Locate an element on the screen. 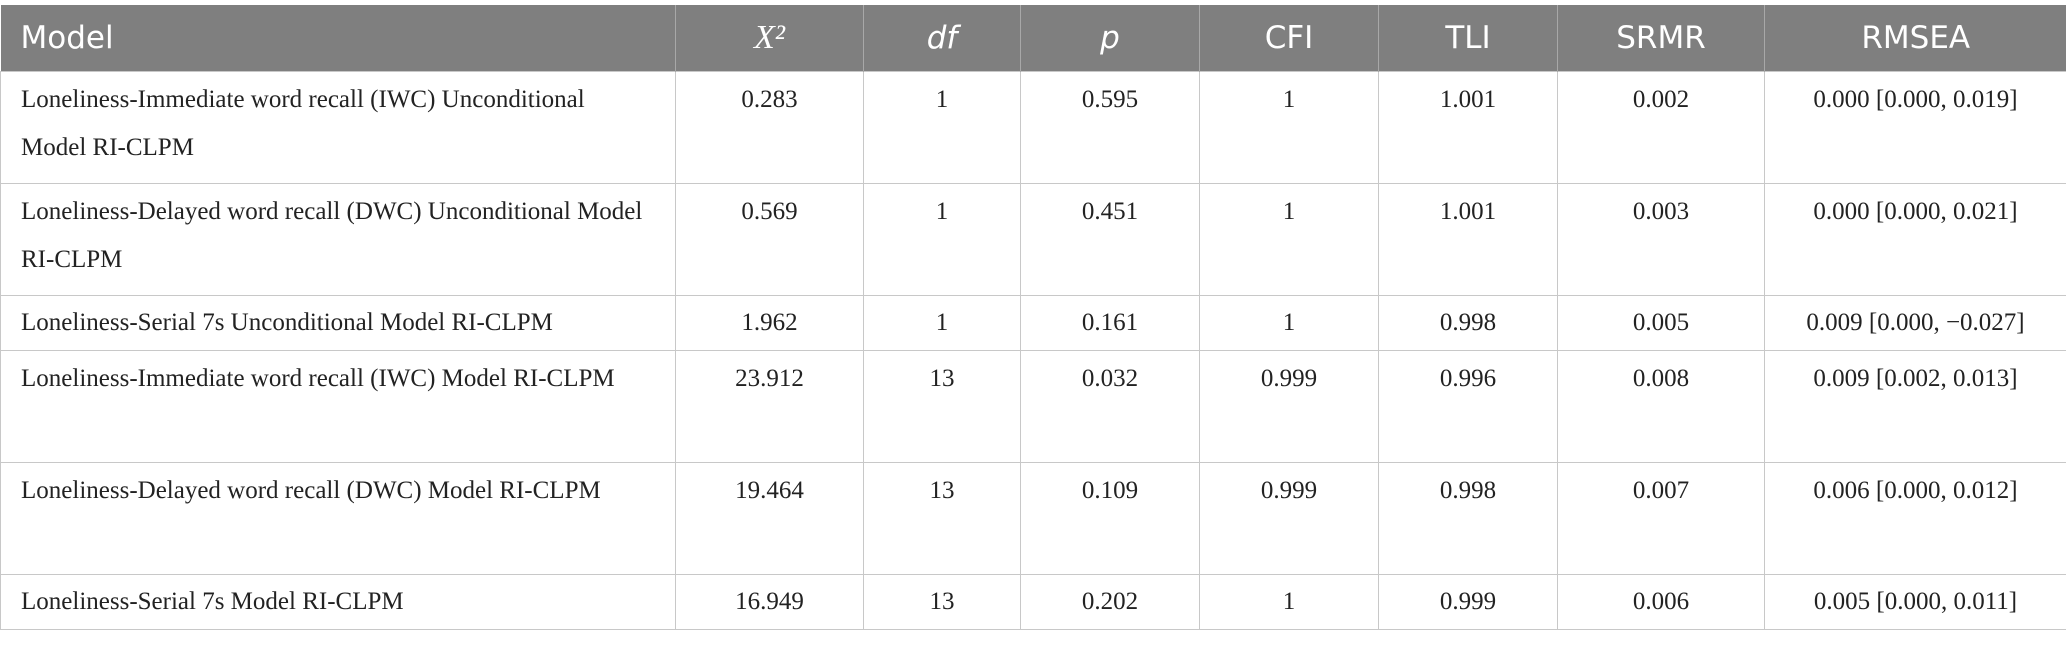 The height and width of the screenshot is (660, 2066). value-cell: 0.003 is located at coordinates (1661, 239).